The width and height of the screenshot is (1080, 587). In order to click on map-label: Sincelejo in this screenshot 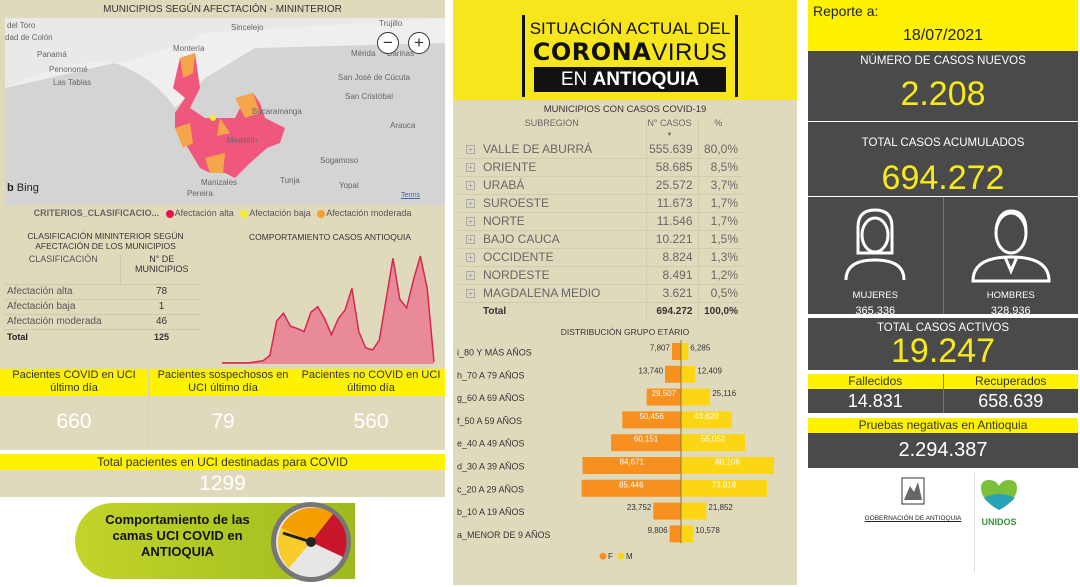, I will do `click(247, 27)`.